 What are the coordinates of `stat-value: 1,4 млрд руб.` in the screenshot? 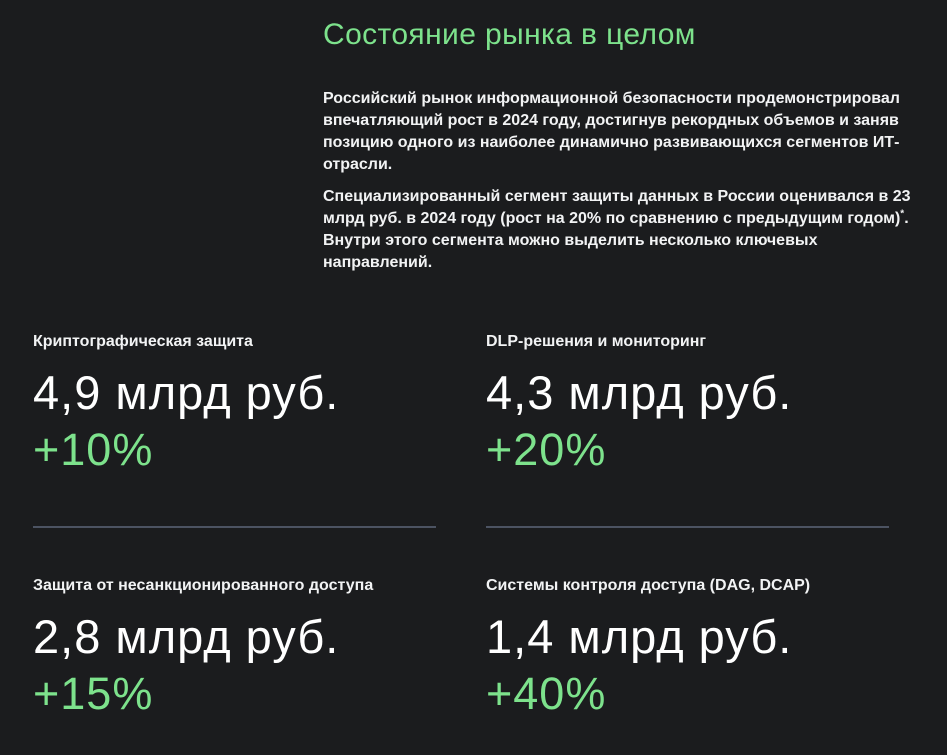 It's located at (639, 636).